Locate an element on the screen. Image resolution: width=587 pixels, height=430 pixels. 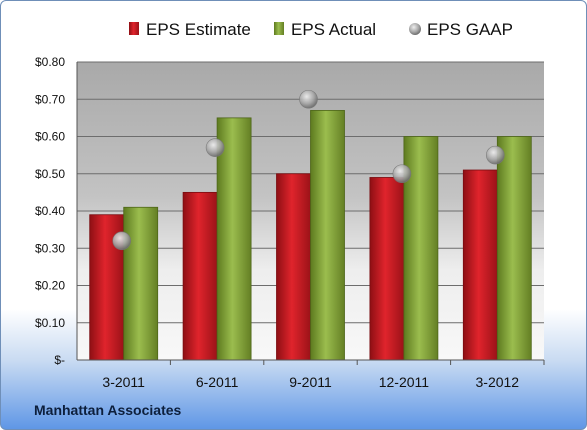
y-tick-label: $0.30 is located at coordinates (50, 248).